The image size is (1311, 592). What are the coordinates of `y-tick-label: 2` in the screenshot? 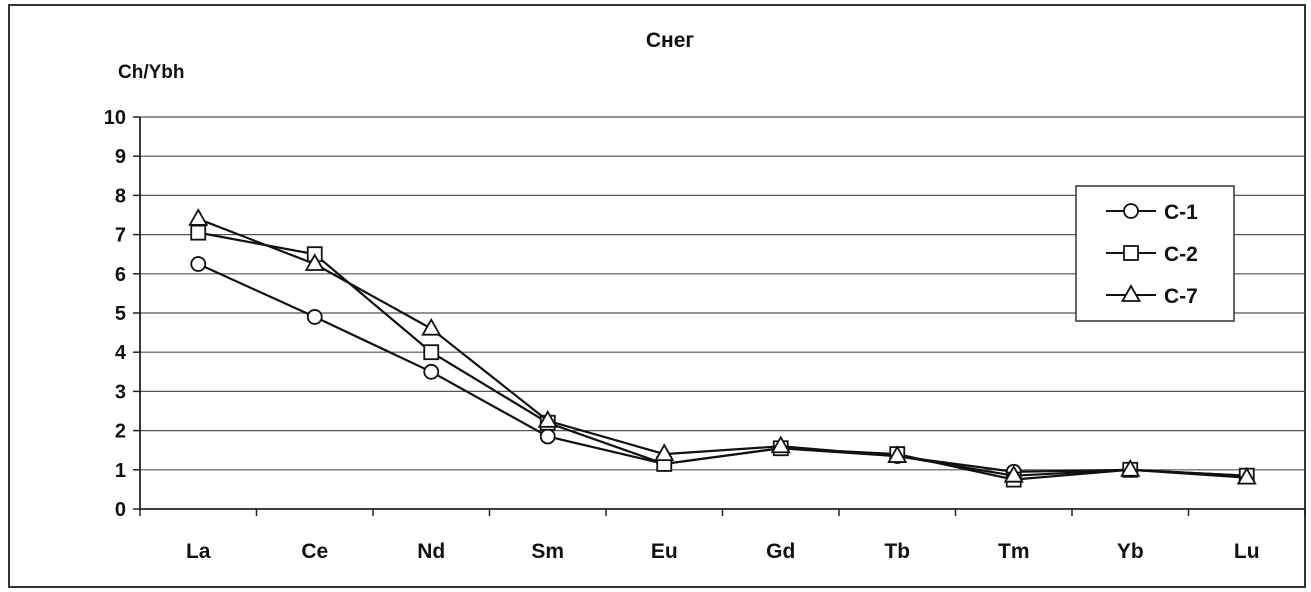 It's located at (120, 432).